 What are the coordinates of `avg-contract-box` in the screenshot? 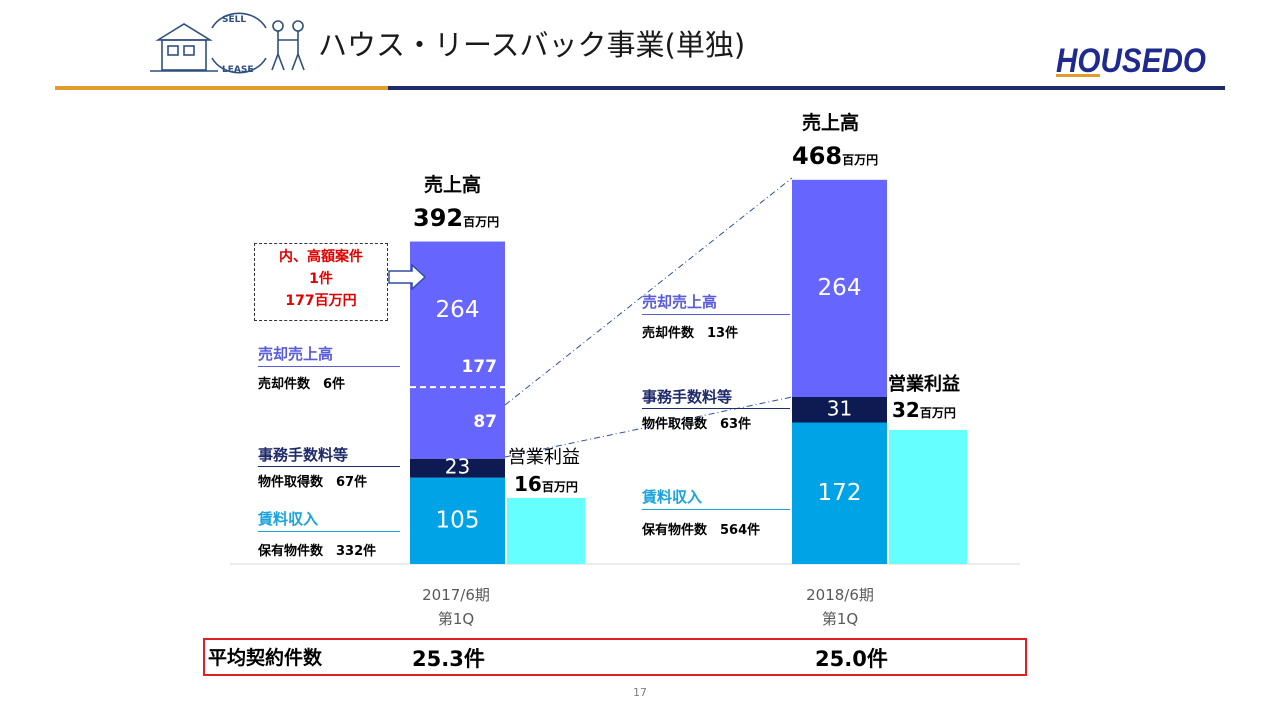 It's located at (615, 657).